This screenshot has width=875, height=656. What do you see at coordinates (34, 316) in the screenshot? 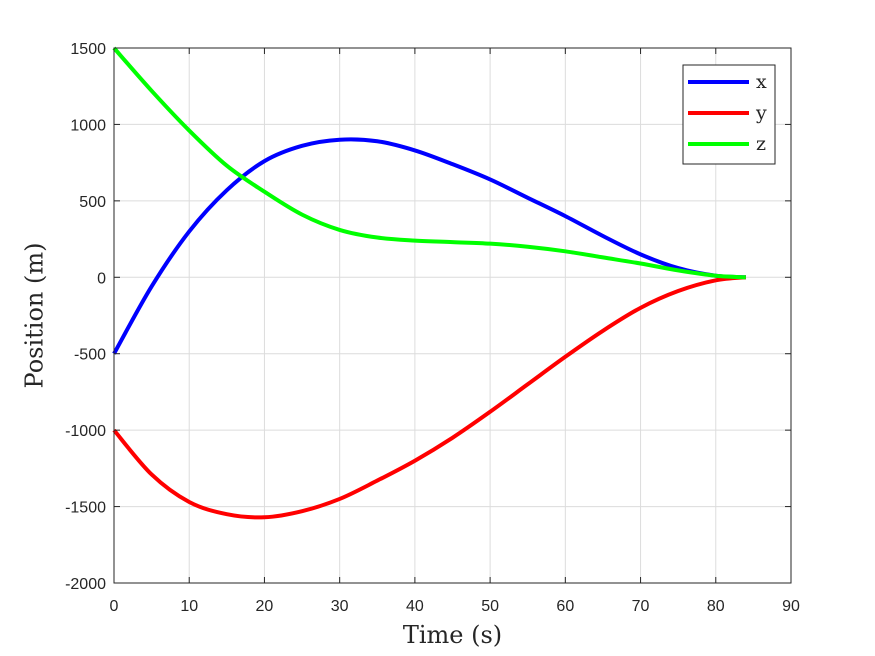
I see `y-axis-label: Position (m)` at bounding box center [34, 316].